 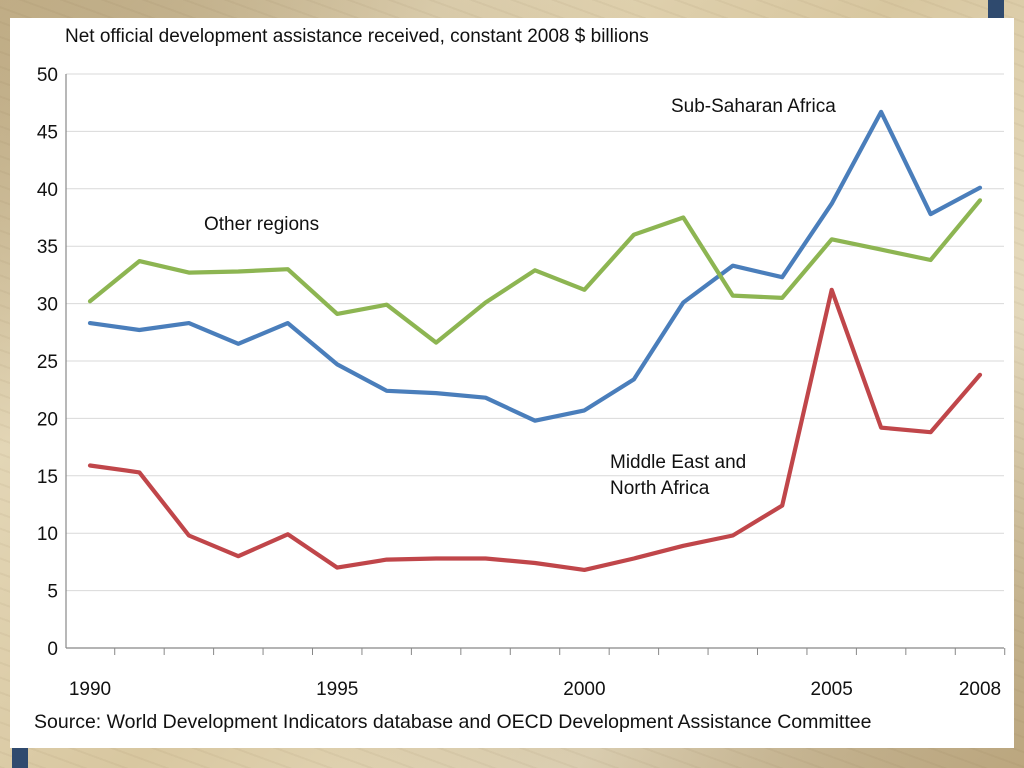 I want to click on x-tick-label-2005: 2005, so click(x=832, y=689).